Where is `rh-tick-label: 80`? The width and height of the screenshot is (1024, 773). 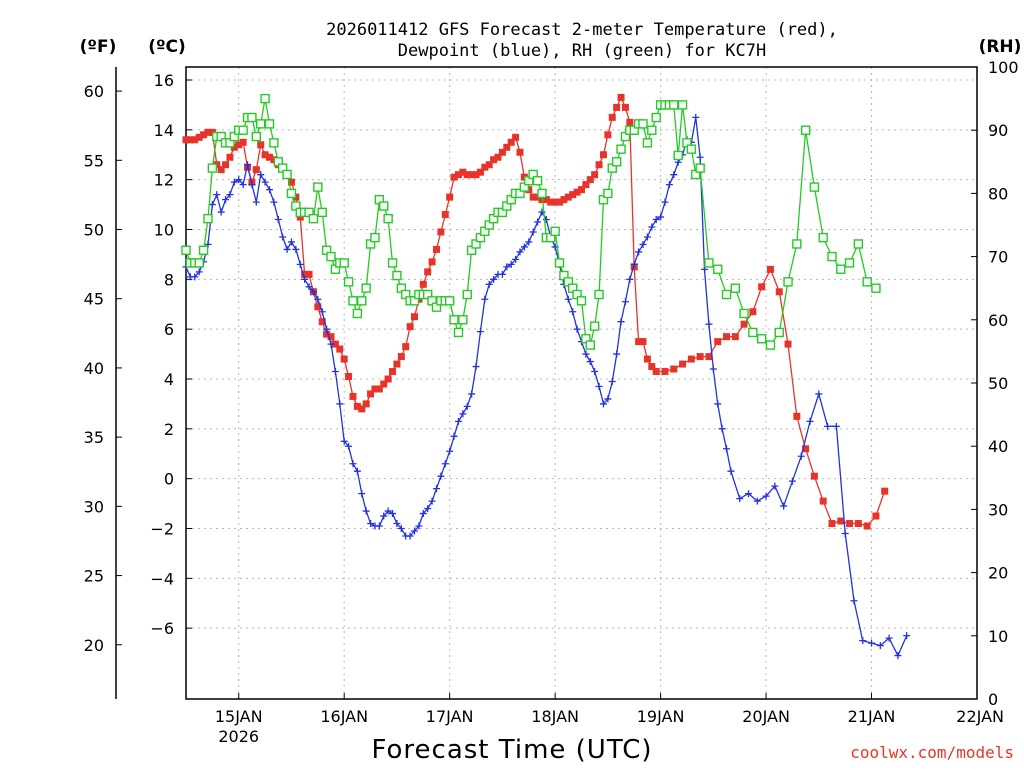
rh-tick-label: 80 is located at coordinates (998, 193).